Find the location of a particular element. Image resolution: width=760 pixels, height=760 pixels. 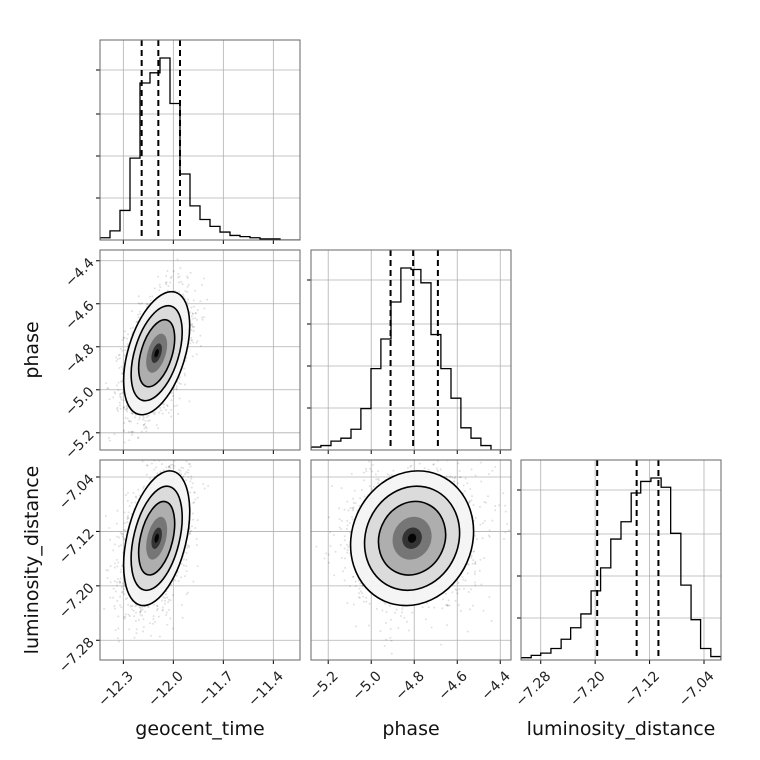

x-tick-label: −4.4 is located at coordinates (496, 685).